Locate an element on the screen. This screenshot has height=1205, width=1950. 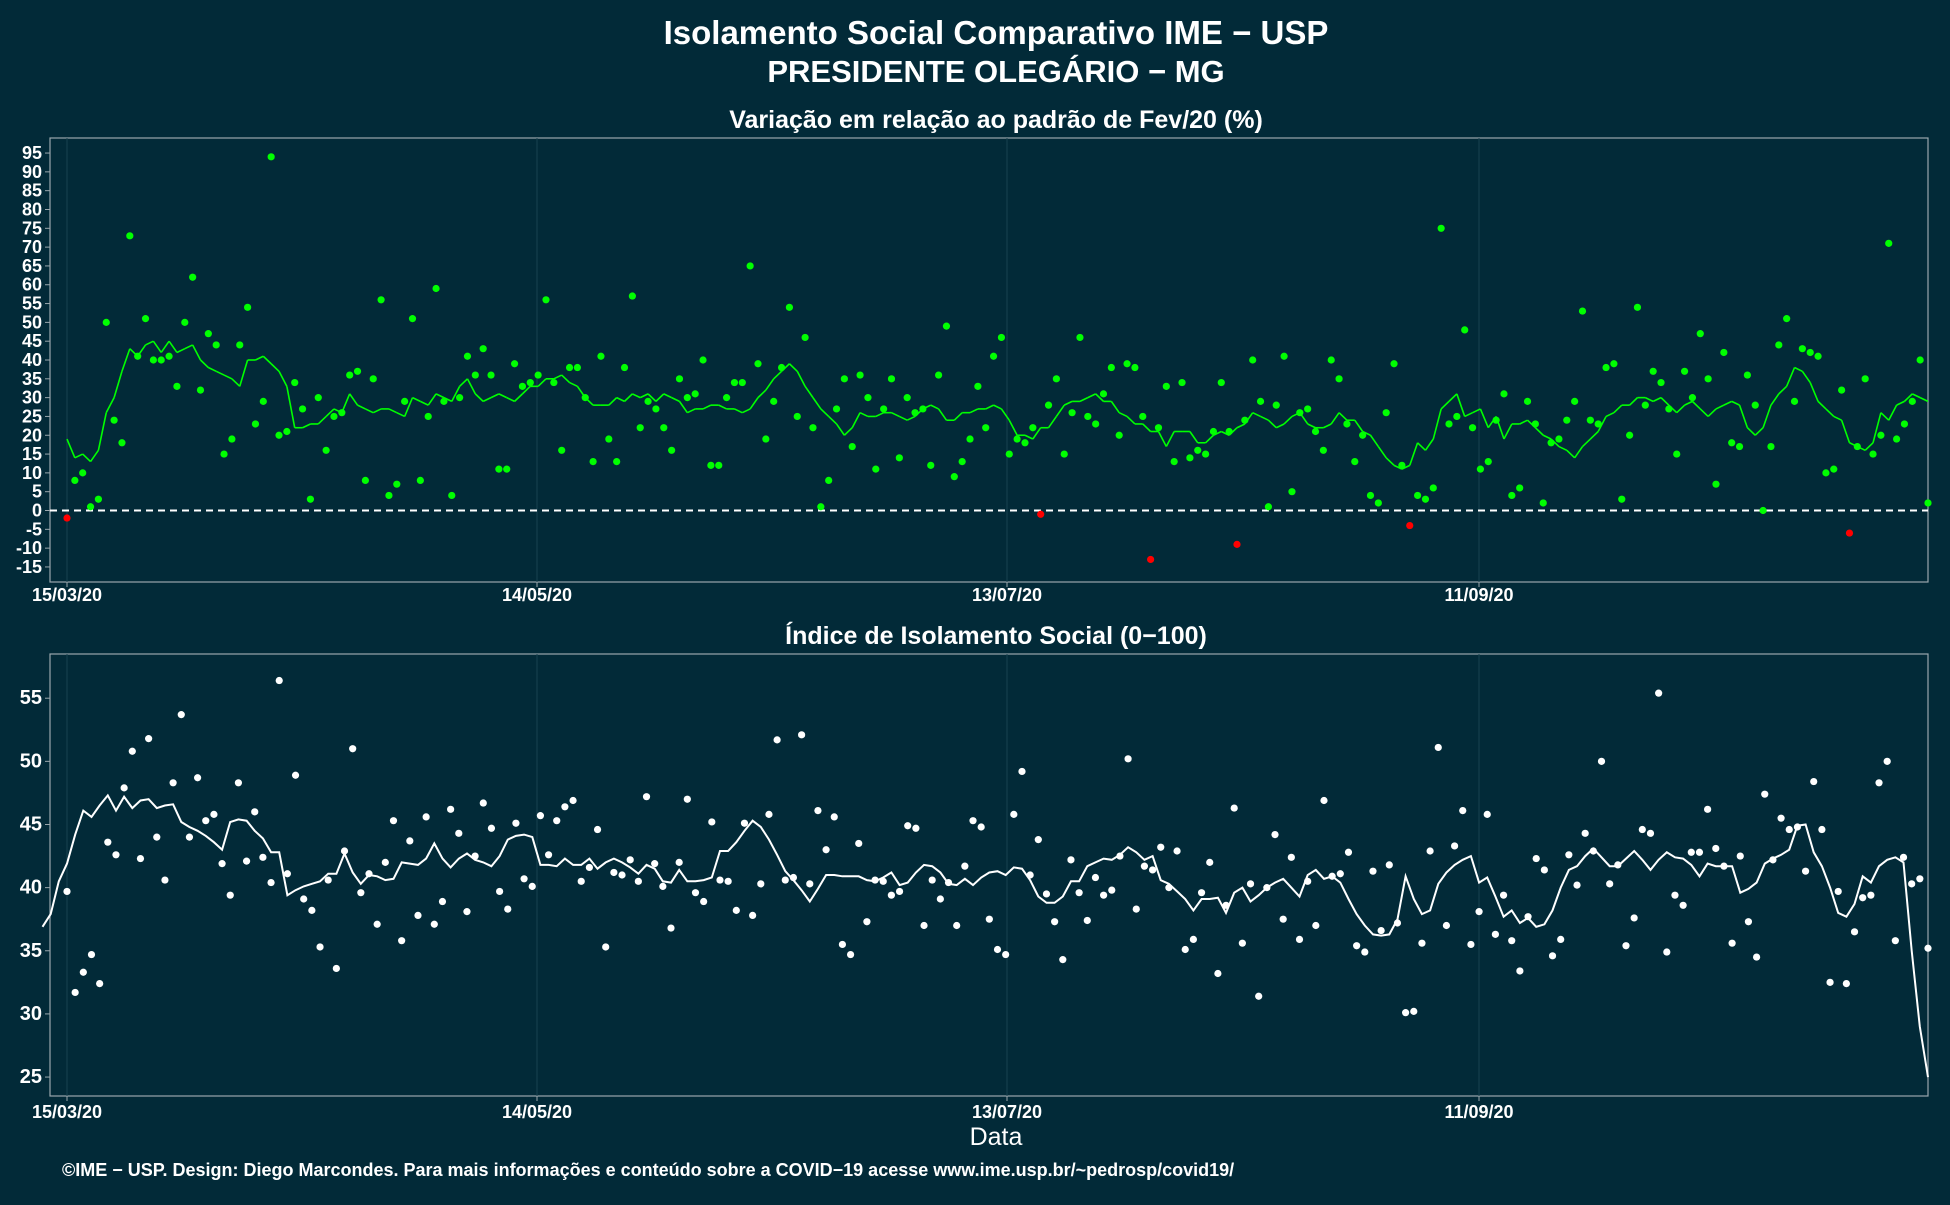
idx-y-tick-label: 40 is located at coordinates (31, 888).